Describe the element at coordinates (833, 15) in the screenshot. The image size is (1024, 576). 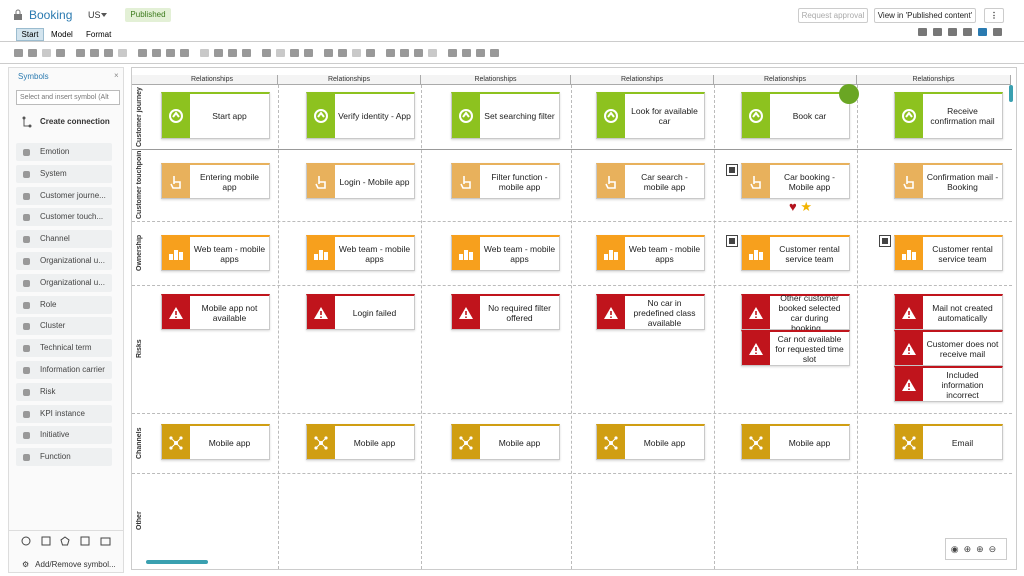
I see `request-approval-button: Request approval` at that location.